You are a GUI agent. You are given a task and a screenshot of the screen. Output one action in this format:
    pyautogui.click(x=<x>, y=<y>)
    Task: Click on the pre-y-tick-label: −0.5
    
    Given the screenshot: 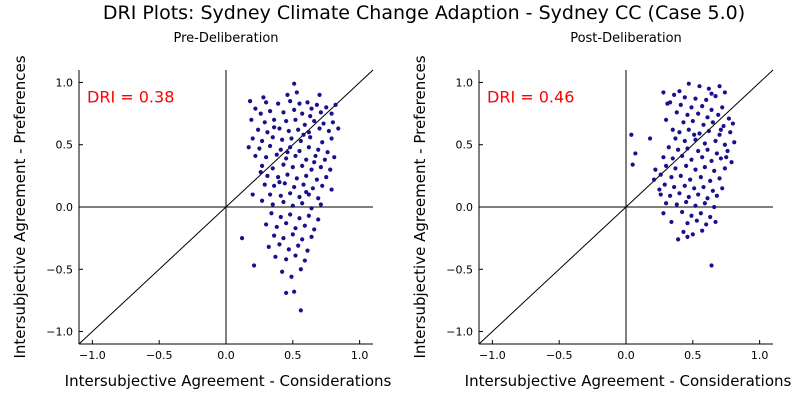 What is the action you would take?
    pyautogui.click(x=59, y=269)
    